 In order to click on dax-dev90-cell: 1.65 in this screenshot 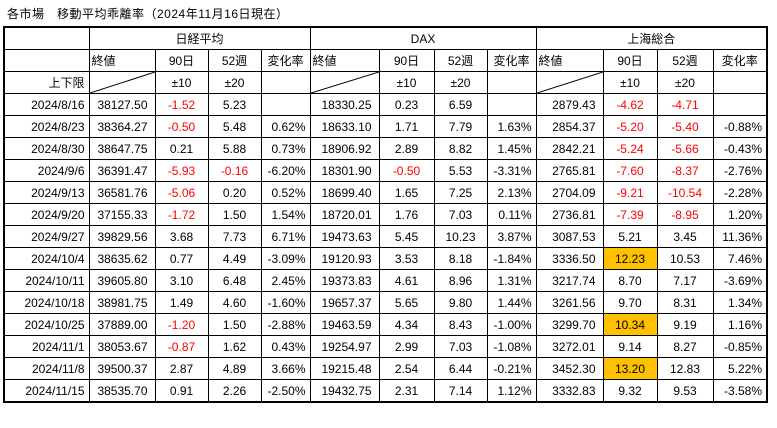, I will do `click(406, 192)`.